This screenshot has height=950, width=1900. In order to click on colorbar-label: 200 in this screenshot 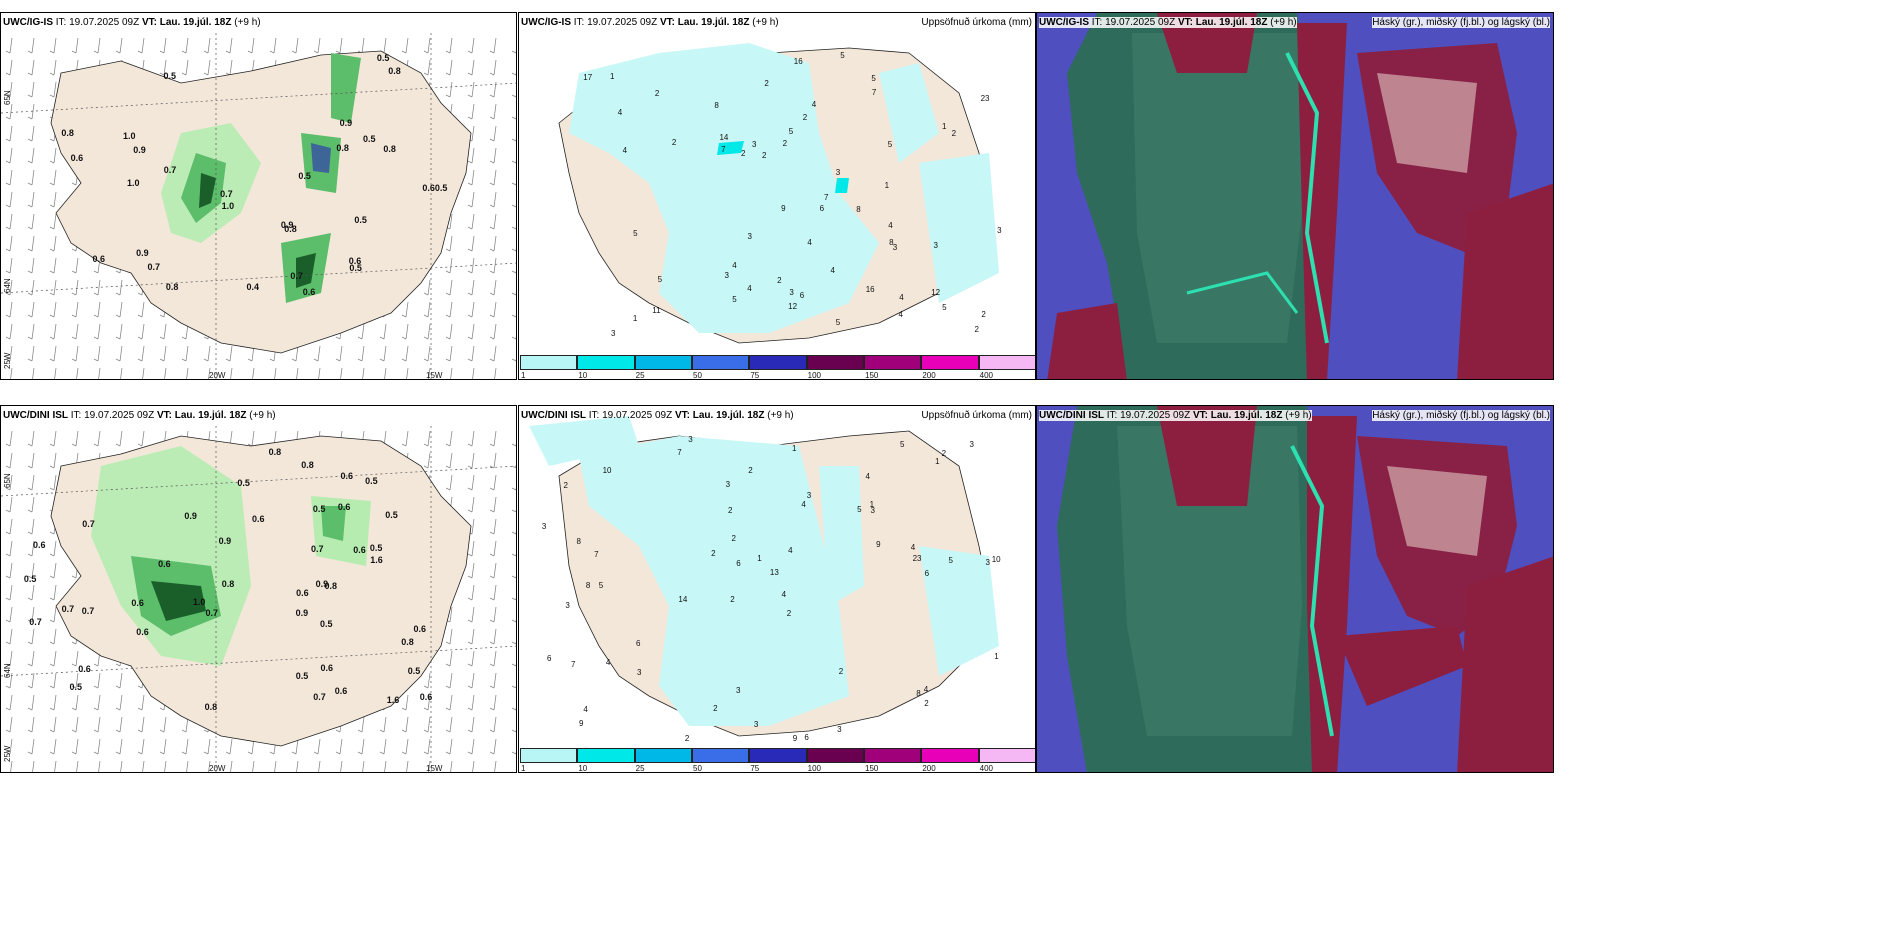, I will do `click(929, 375)`.